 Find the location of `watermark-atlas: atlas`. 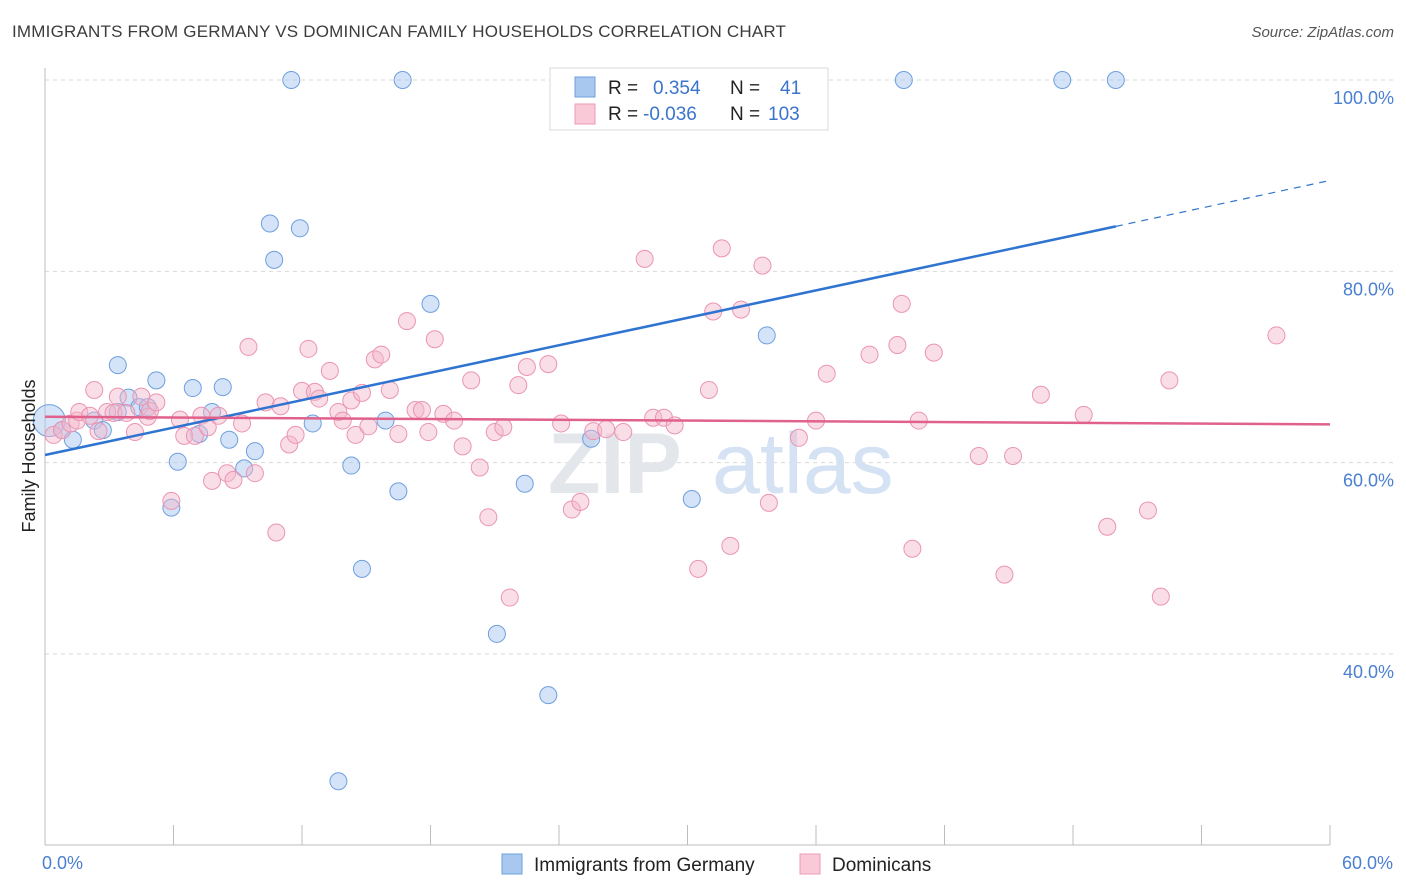

watermark-atlas: atlas is located at coordinates (803, 464).